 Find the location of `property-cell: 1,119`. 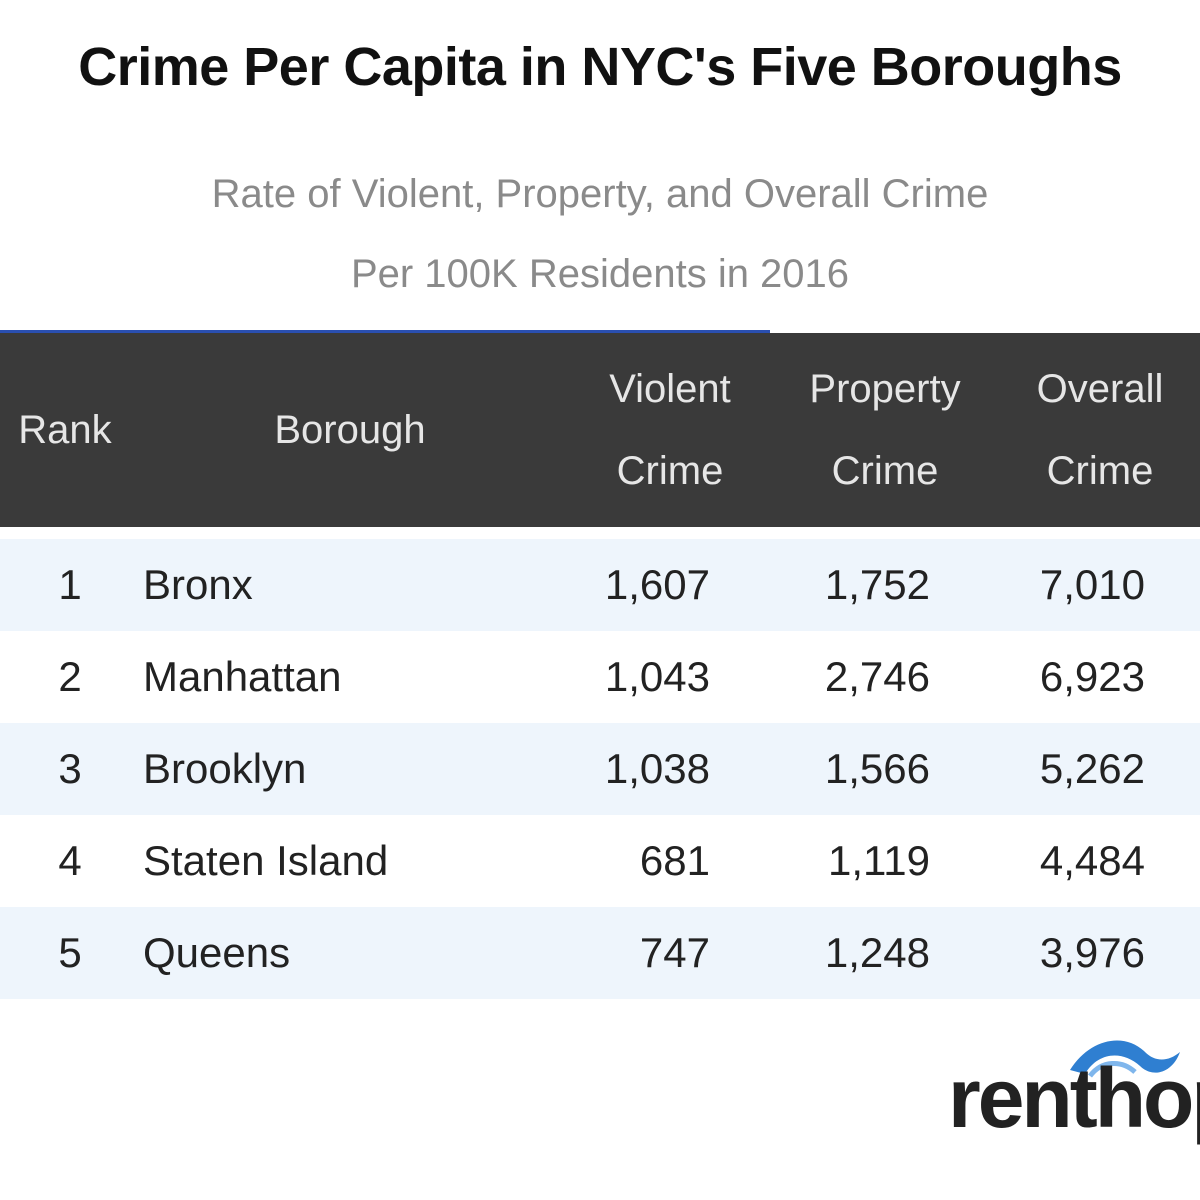

property-cell: 1,119 is located at coordinates (879, 860).